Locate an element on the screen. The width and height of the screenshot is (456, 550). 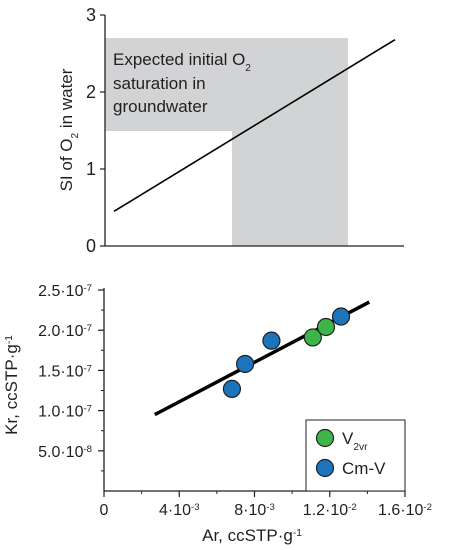
y-axis-label: SI of O2 in water is located at coordinates (69, 129).